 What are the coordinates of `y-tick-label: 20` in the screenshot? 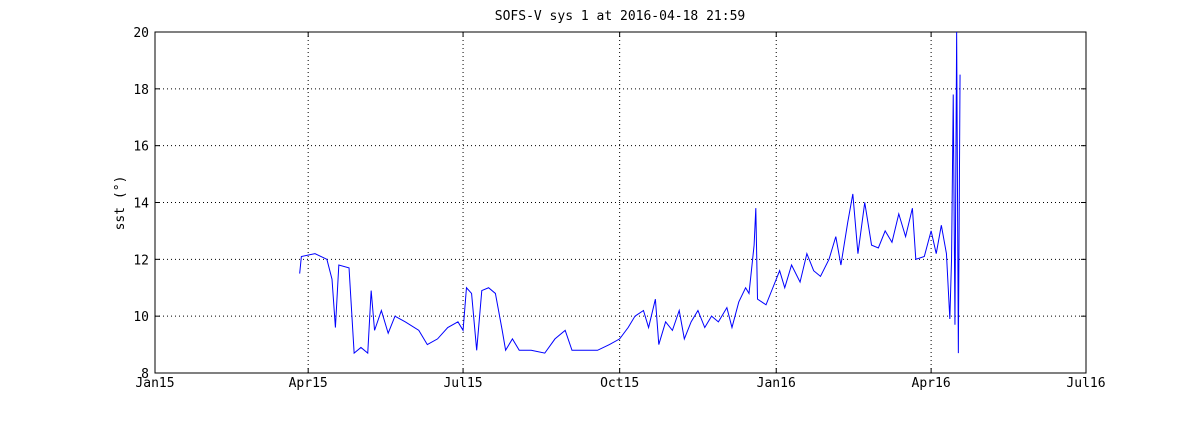 It's located at (141, 33).